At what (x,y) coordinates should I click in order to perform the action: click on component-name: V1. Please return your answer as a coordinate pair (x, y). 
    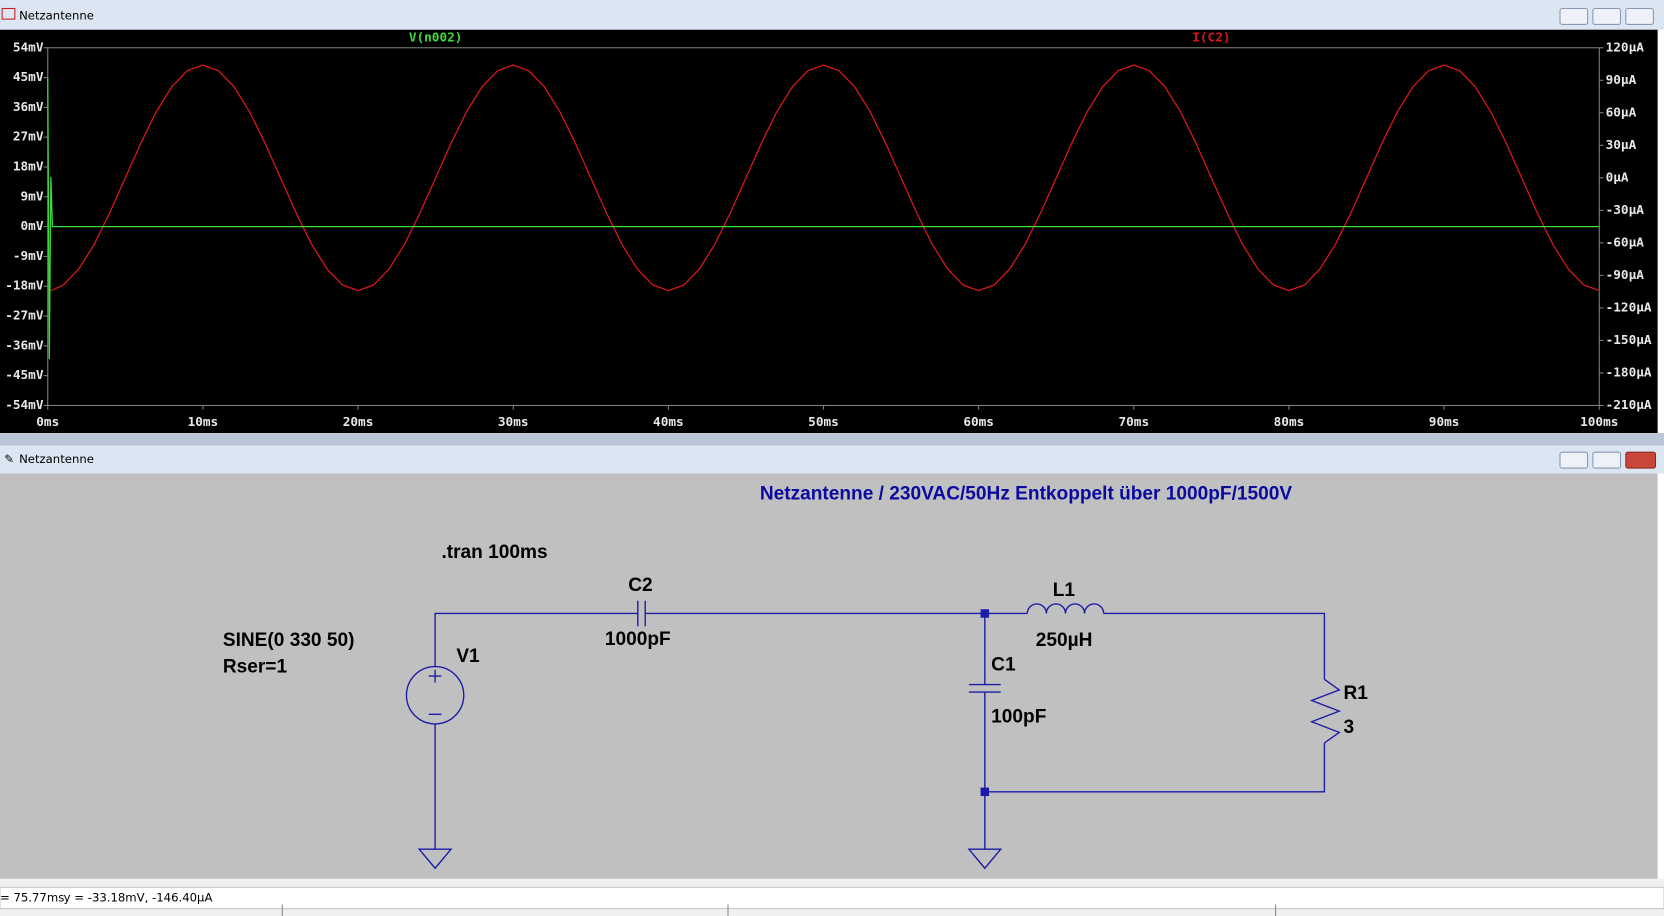
    Looking at the image, I should click on (468, 656).